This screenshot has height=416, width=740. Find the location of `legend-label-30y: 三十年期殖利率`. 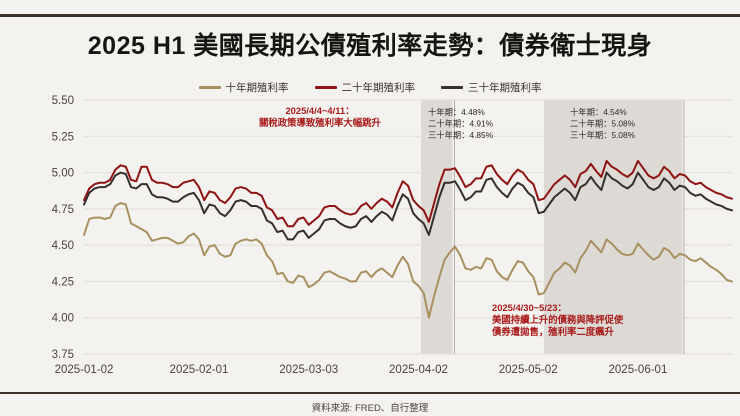

legend-label-30y: 三十年期殖利率 is located at coordinates (505, 88).